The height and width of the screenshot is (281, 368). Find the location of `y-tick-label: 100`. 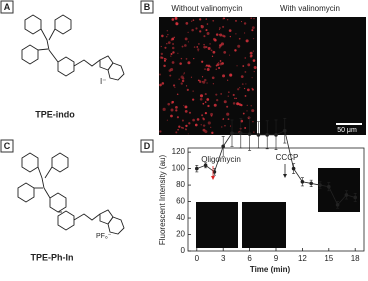

y-tick-label: 100 is located at coordinates (179, 168).